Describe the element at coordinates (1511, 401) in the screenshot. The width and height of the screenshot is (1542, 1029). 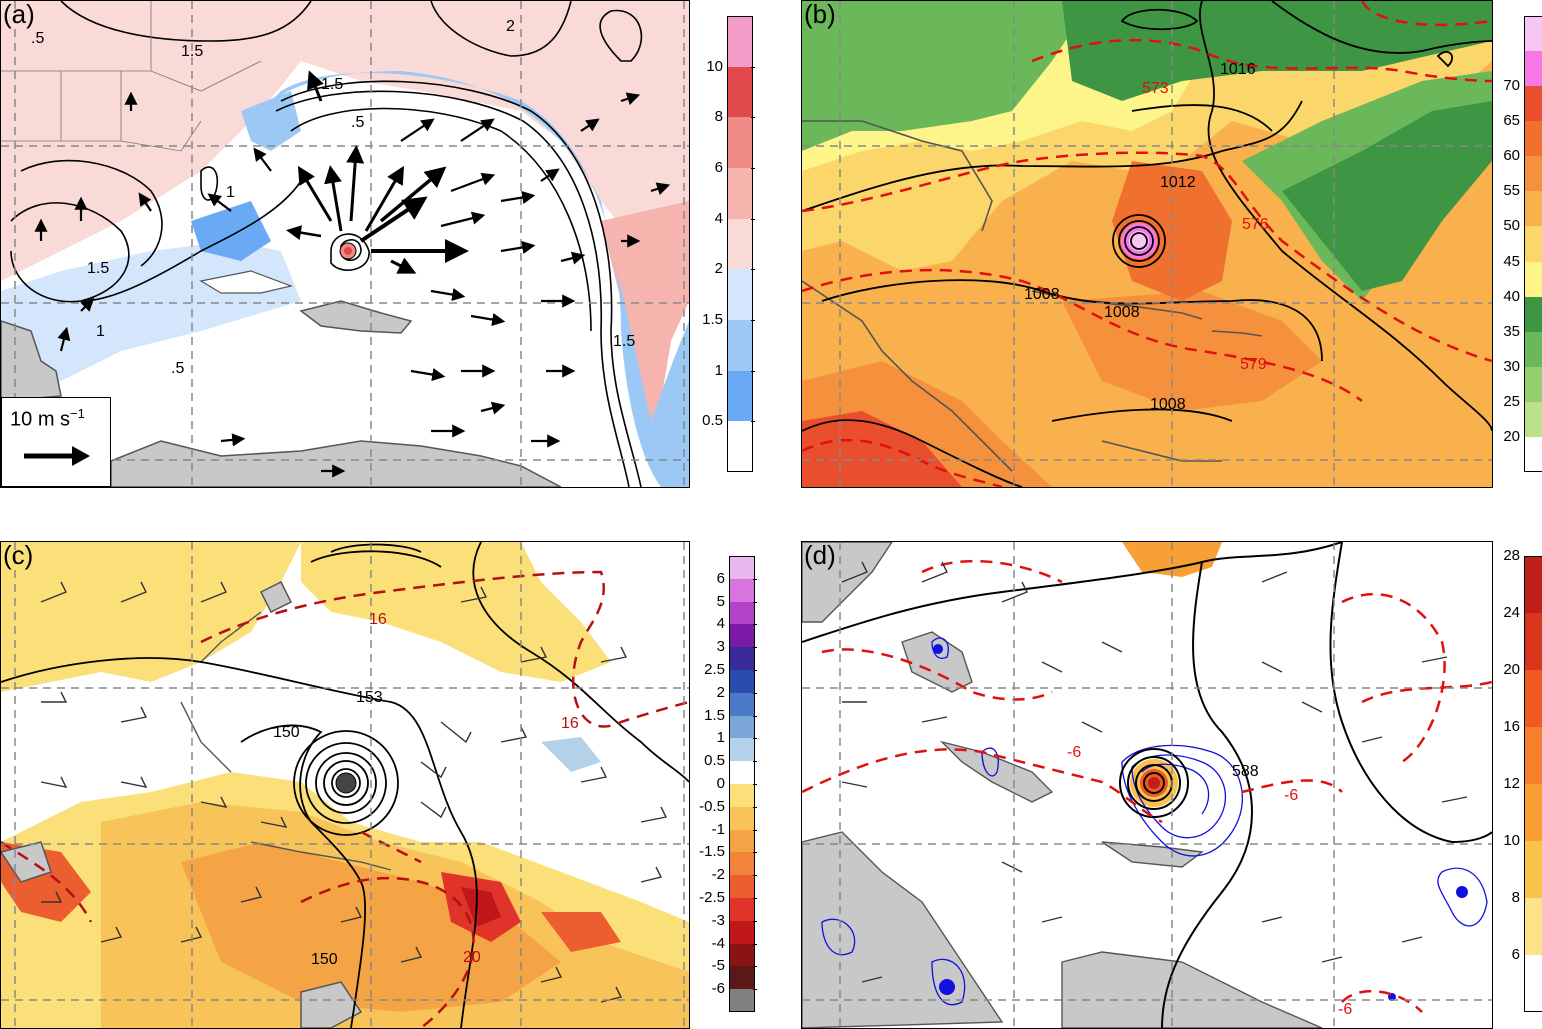
I see `colorbar-label: 25` at that location.